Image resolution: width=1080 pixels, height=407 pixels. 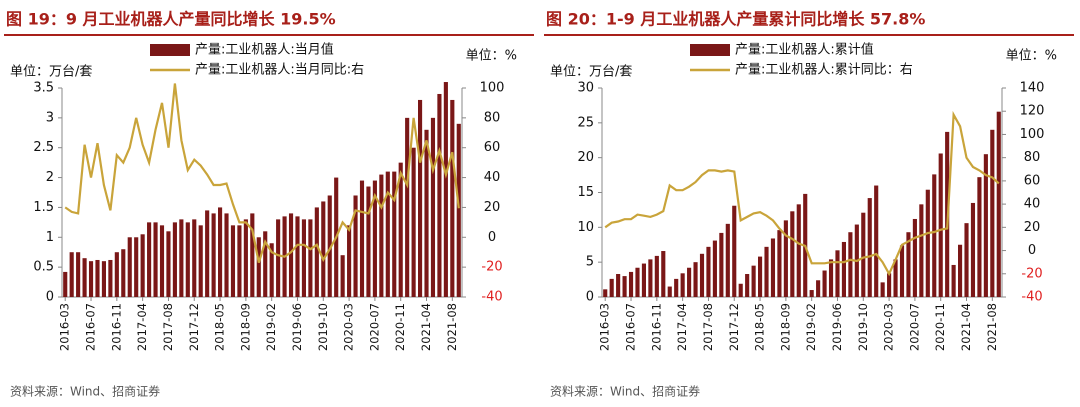 I want to click on x-tick-label: 2017-12, so click(x=734, y=327).